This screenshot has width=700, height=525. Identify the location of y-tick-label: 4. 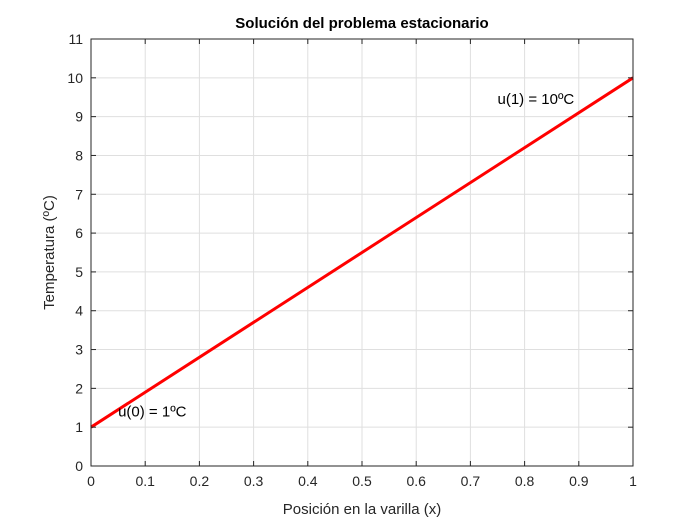
(79, 311).